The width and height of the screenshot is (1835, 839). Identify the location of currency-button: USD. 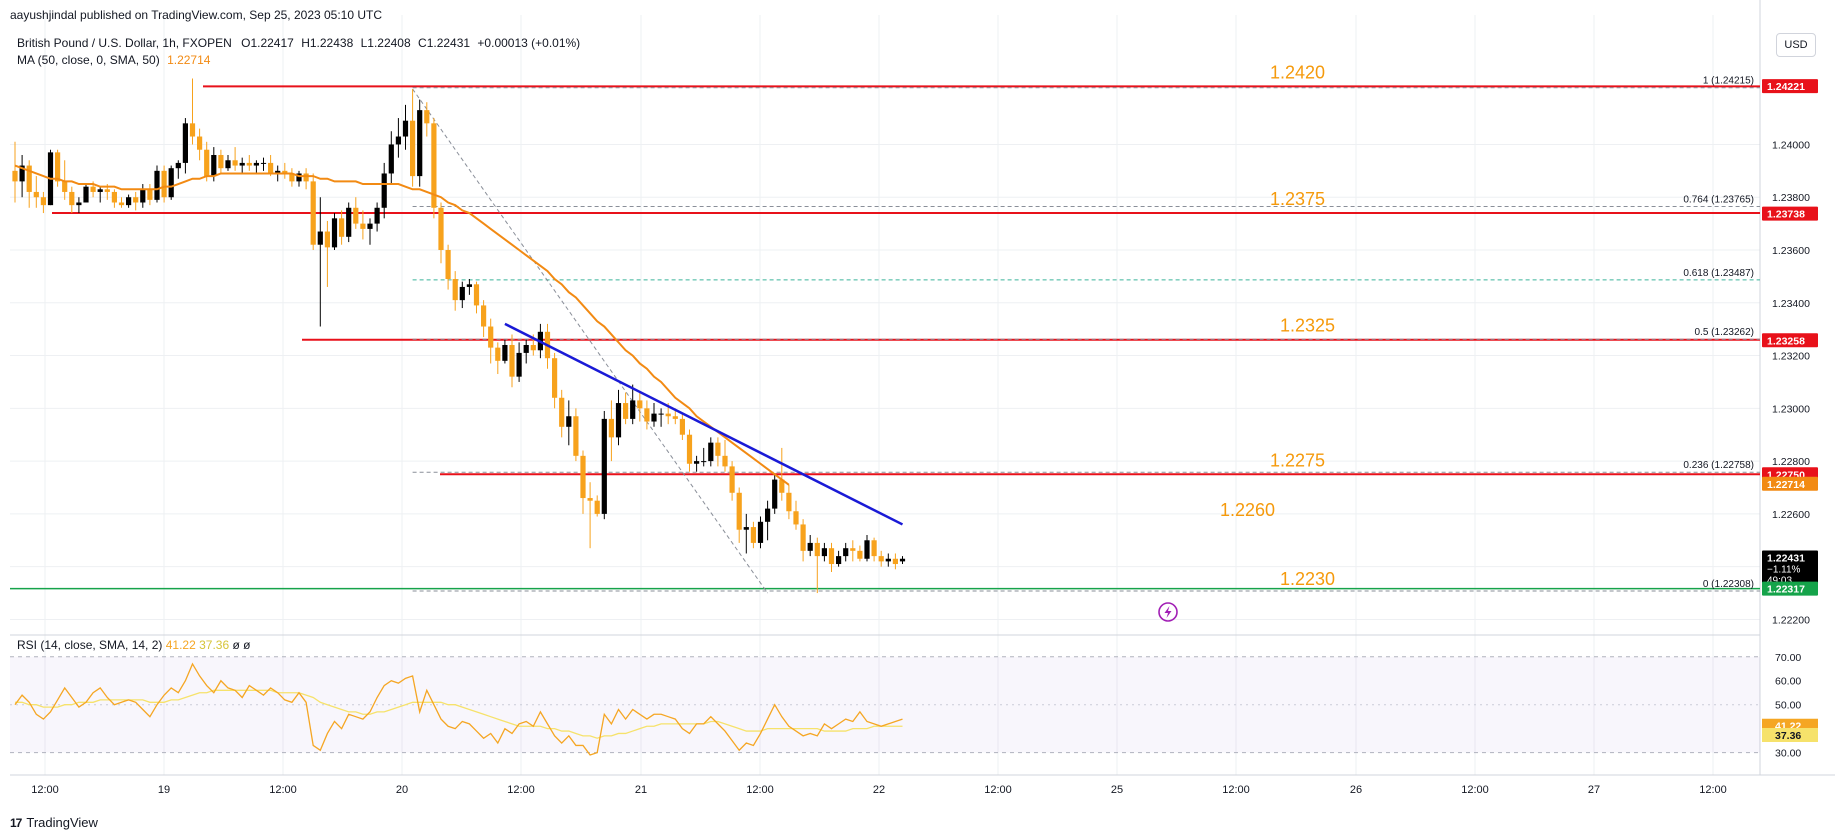
(1796, 45).